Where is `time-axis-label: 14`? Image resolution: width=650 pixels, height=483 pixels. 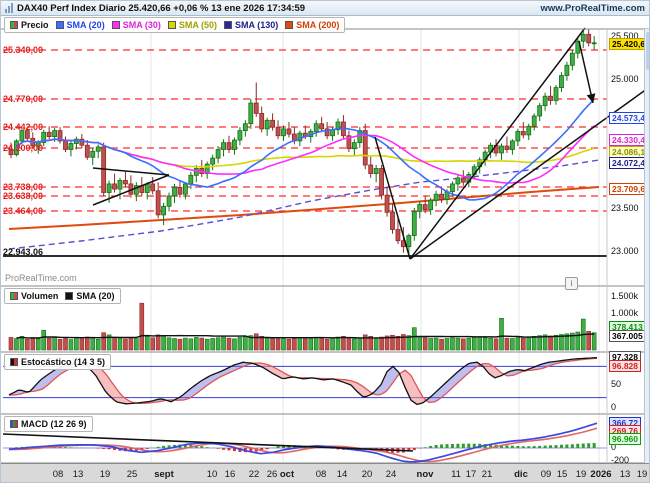 time-axis-label: 14 is located at coordinates (342, 474).